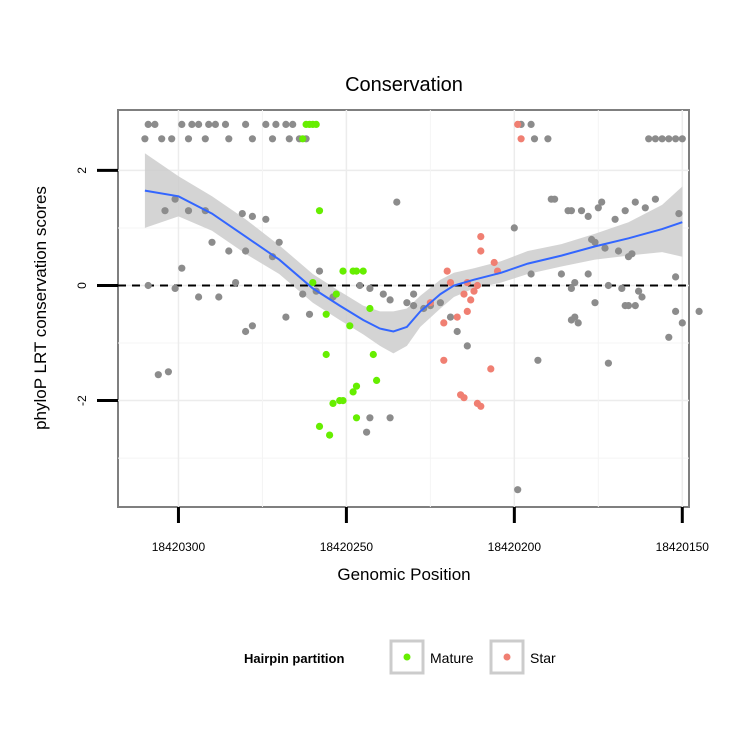  What do you see at coordinates (522, 657) in the screenshot?
I see `legend-item-star: Star` at bounding box center [522, 657].